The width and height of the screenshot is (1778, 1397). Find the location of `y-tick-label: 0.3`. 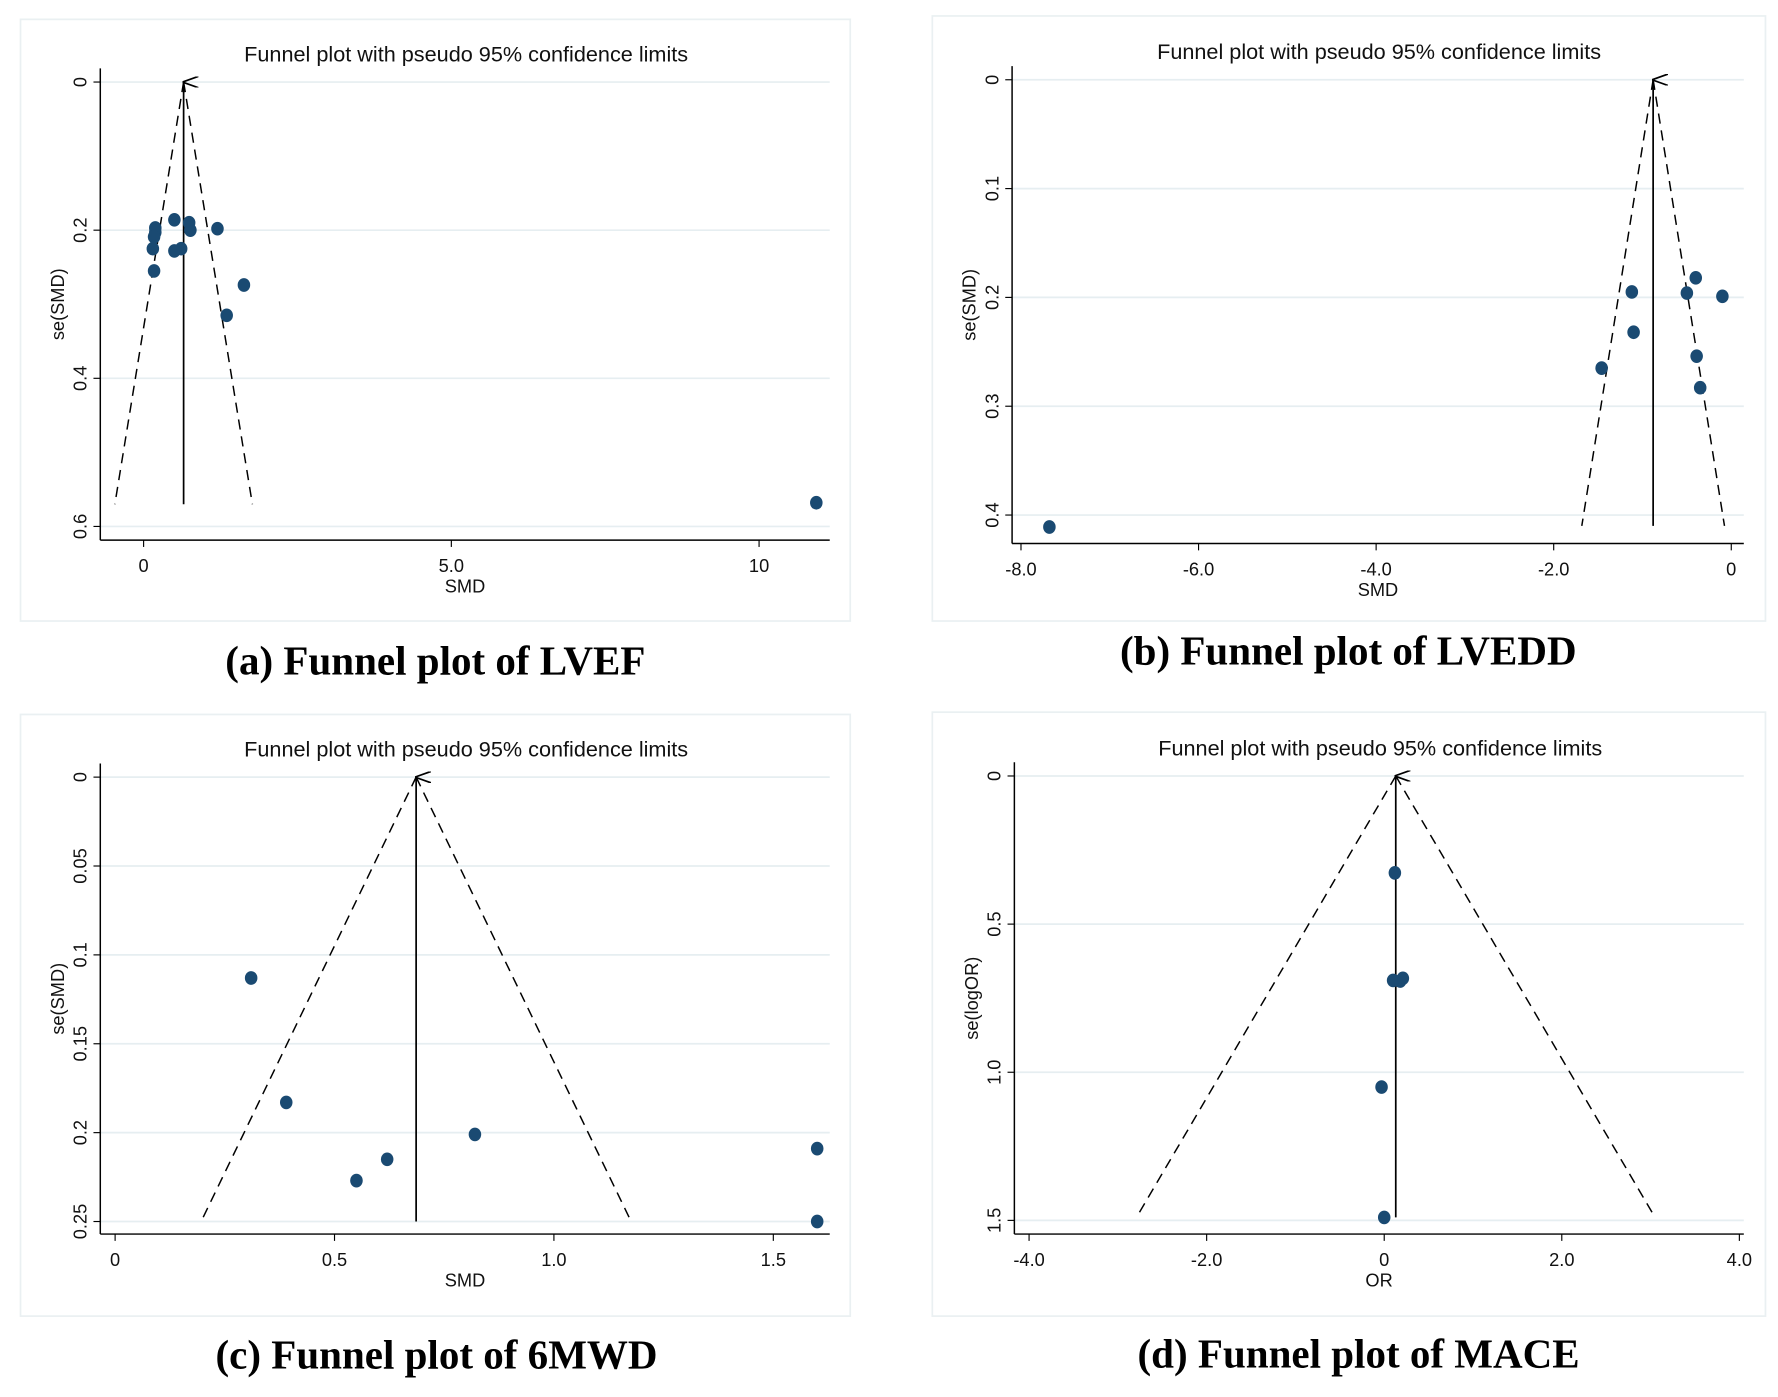

y-tick-label: 0.3 is located at coordinates (991, 406).